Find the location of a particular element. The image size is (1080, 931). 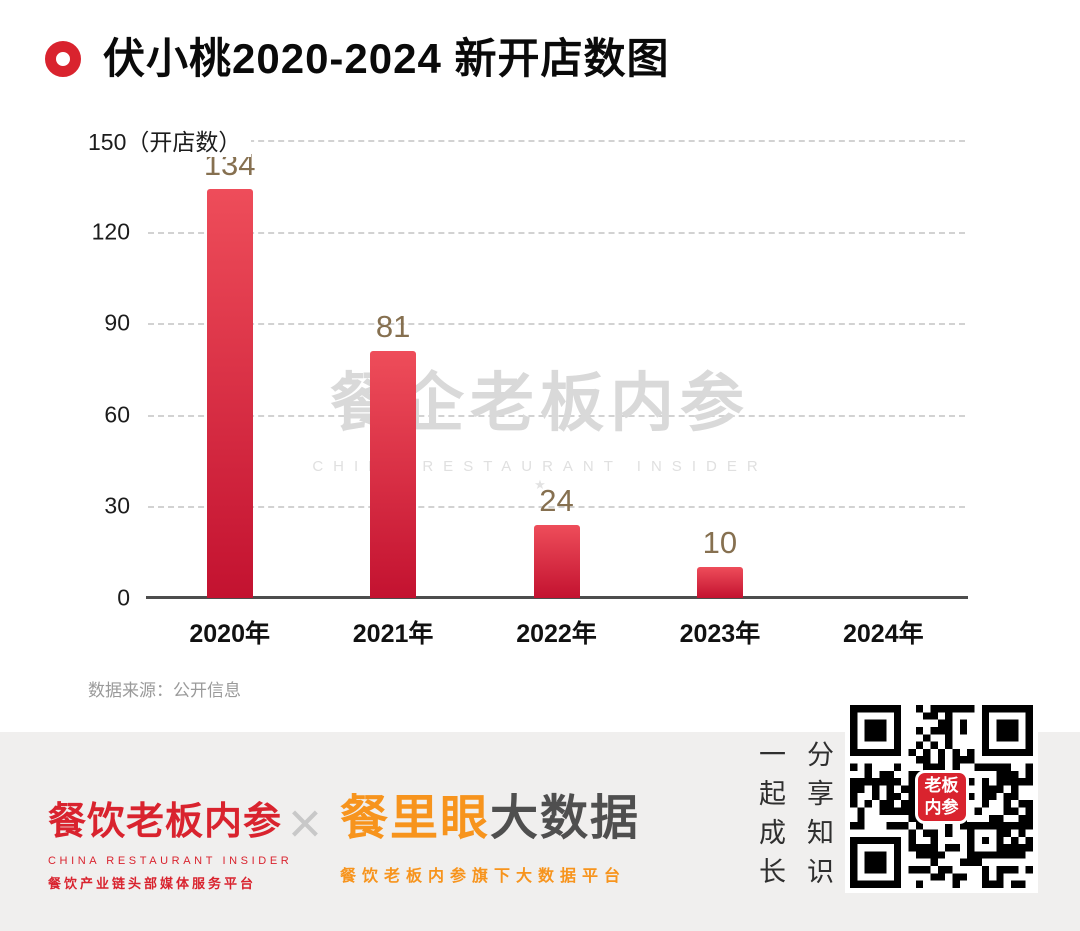

brand1-tagline-en: CHINA RESTAURANT INSIDER is located at coordinates (170, 861).